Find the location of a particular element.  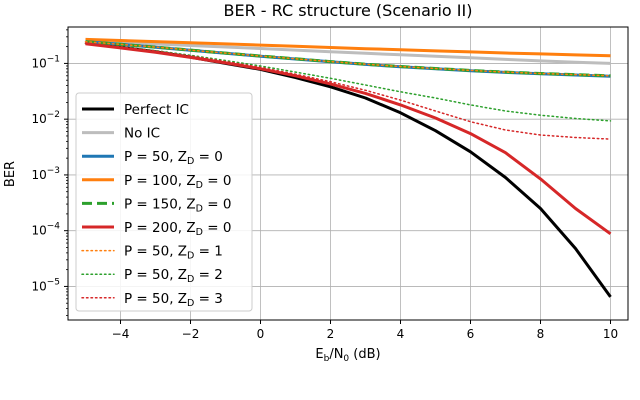

x-tick-label: 0 is located at coordinates (261, 334).